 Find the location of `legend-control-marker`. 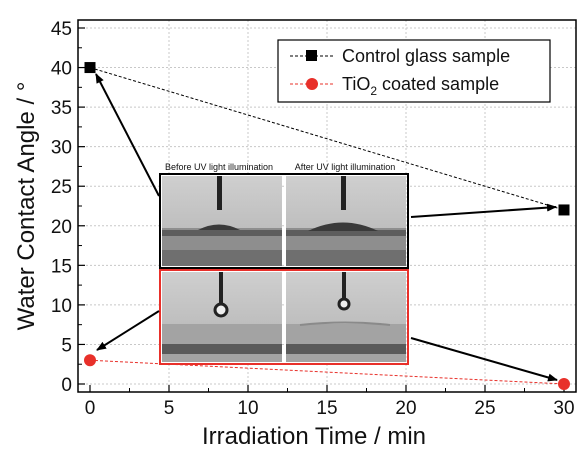

legend-control-marker is located at coordinates (311, 55).